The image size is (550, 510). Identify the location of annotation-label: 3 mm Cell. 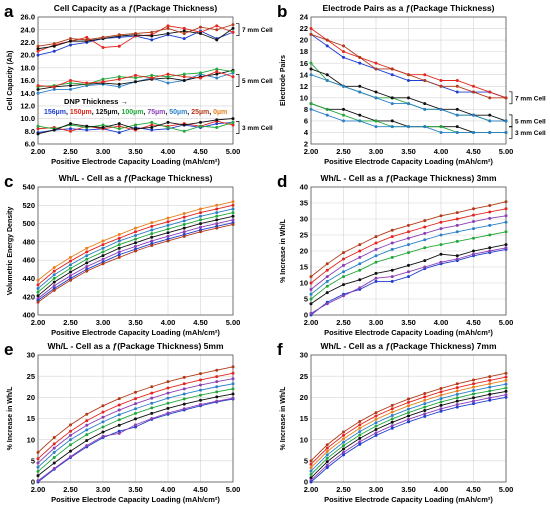
(257, 128).